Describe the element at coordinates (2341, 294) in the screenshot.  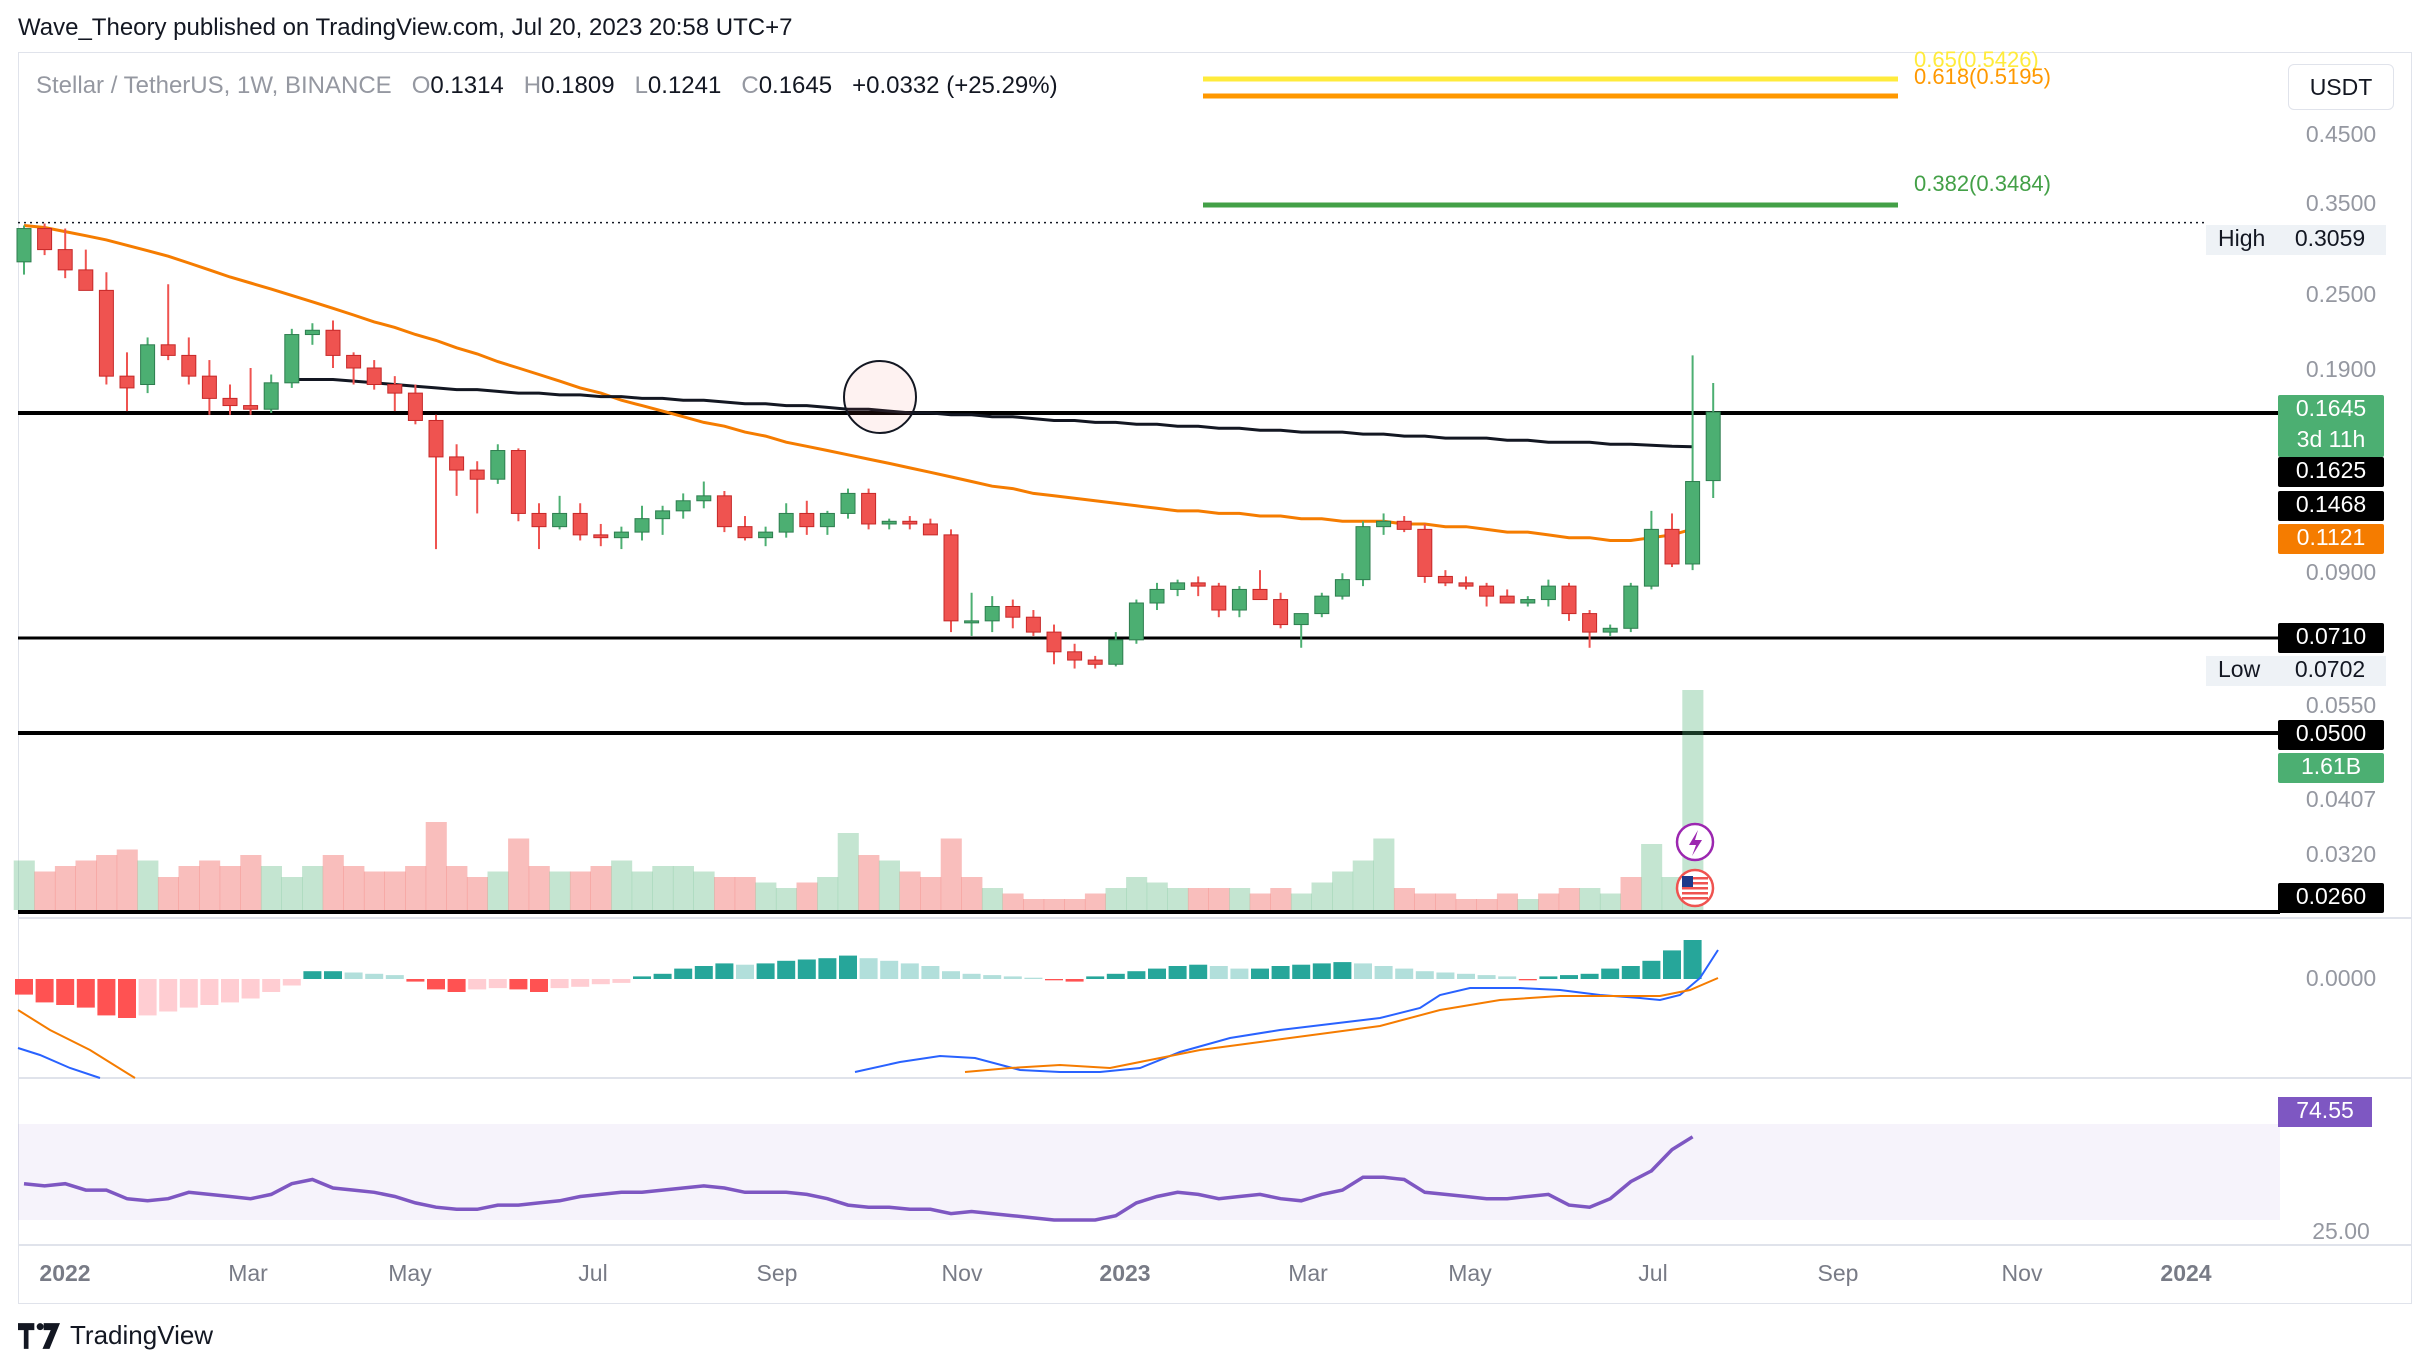
I see `price-tick-label: 0.2500` at that location.